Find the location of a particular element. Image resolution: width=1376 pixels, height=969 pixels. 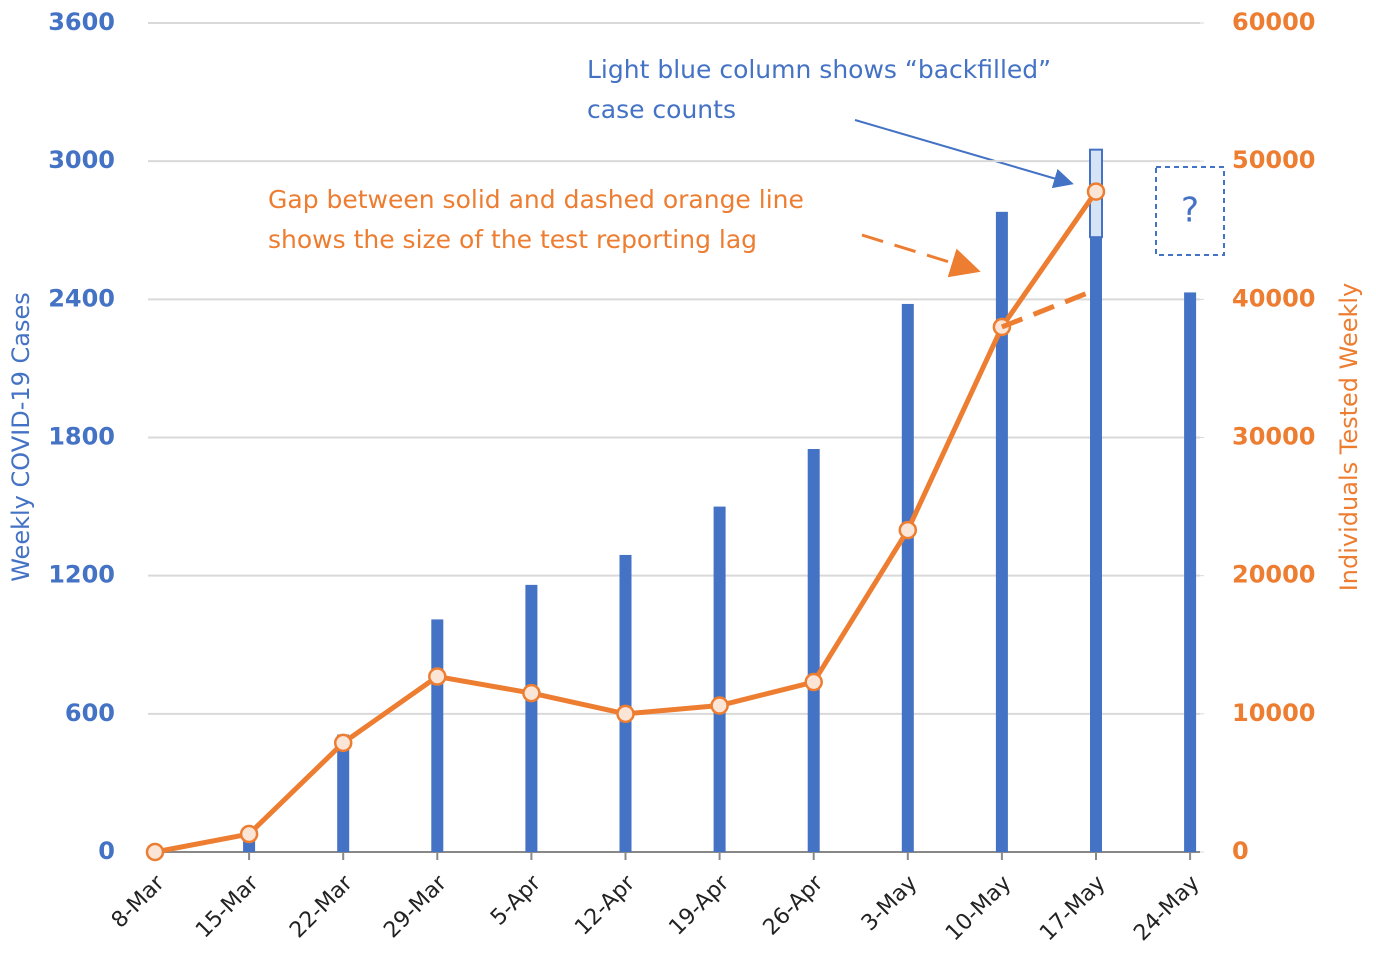

y2-tick-label: 10000 is located at coordinates (1274, 713).